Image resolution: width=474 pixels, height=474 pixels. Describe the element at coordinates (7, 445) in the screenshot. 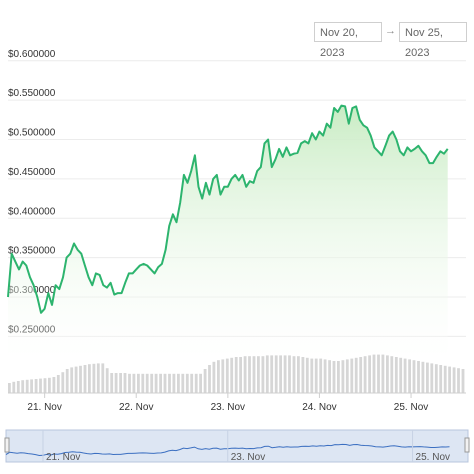

I see `navigator-left-handle` at that location.